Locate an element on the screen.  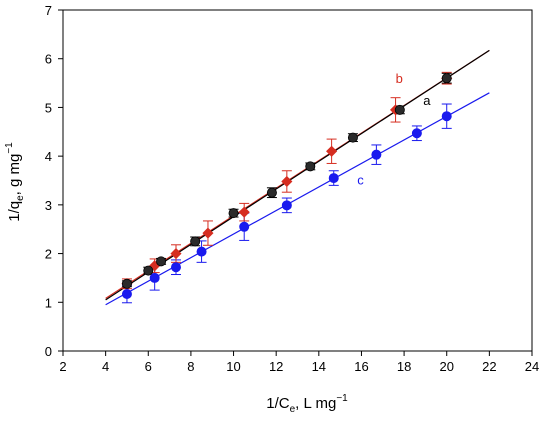
series-label-b: b is located at coordinates (399, 78).